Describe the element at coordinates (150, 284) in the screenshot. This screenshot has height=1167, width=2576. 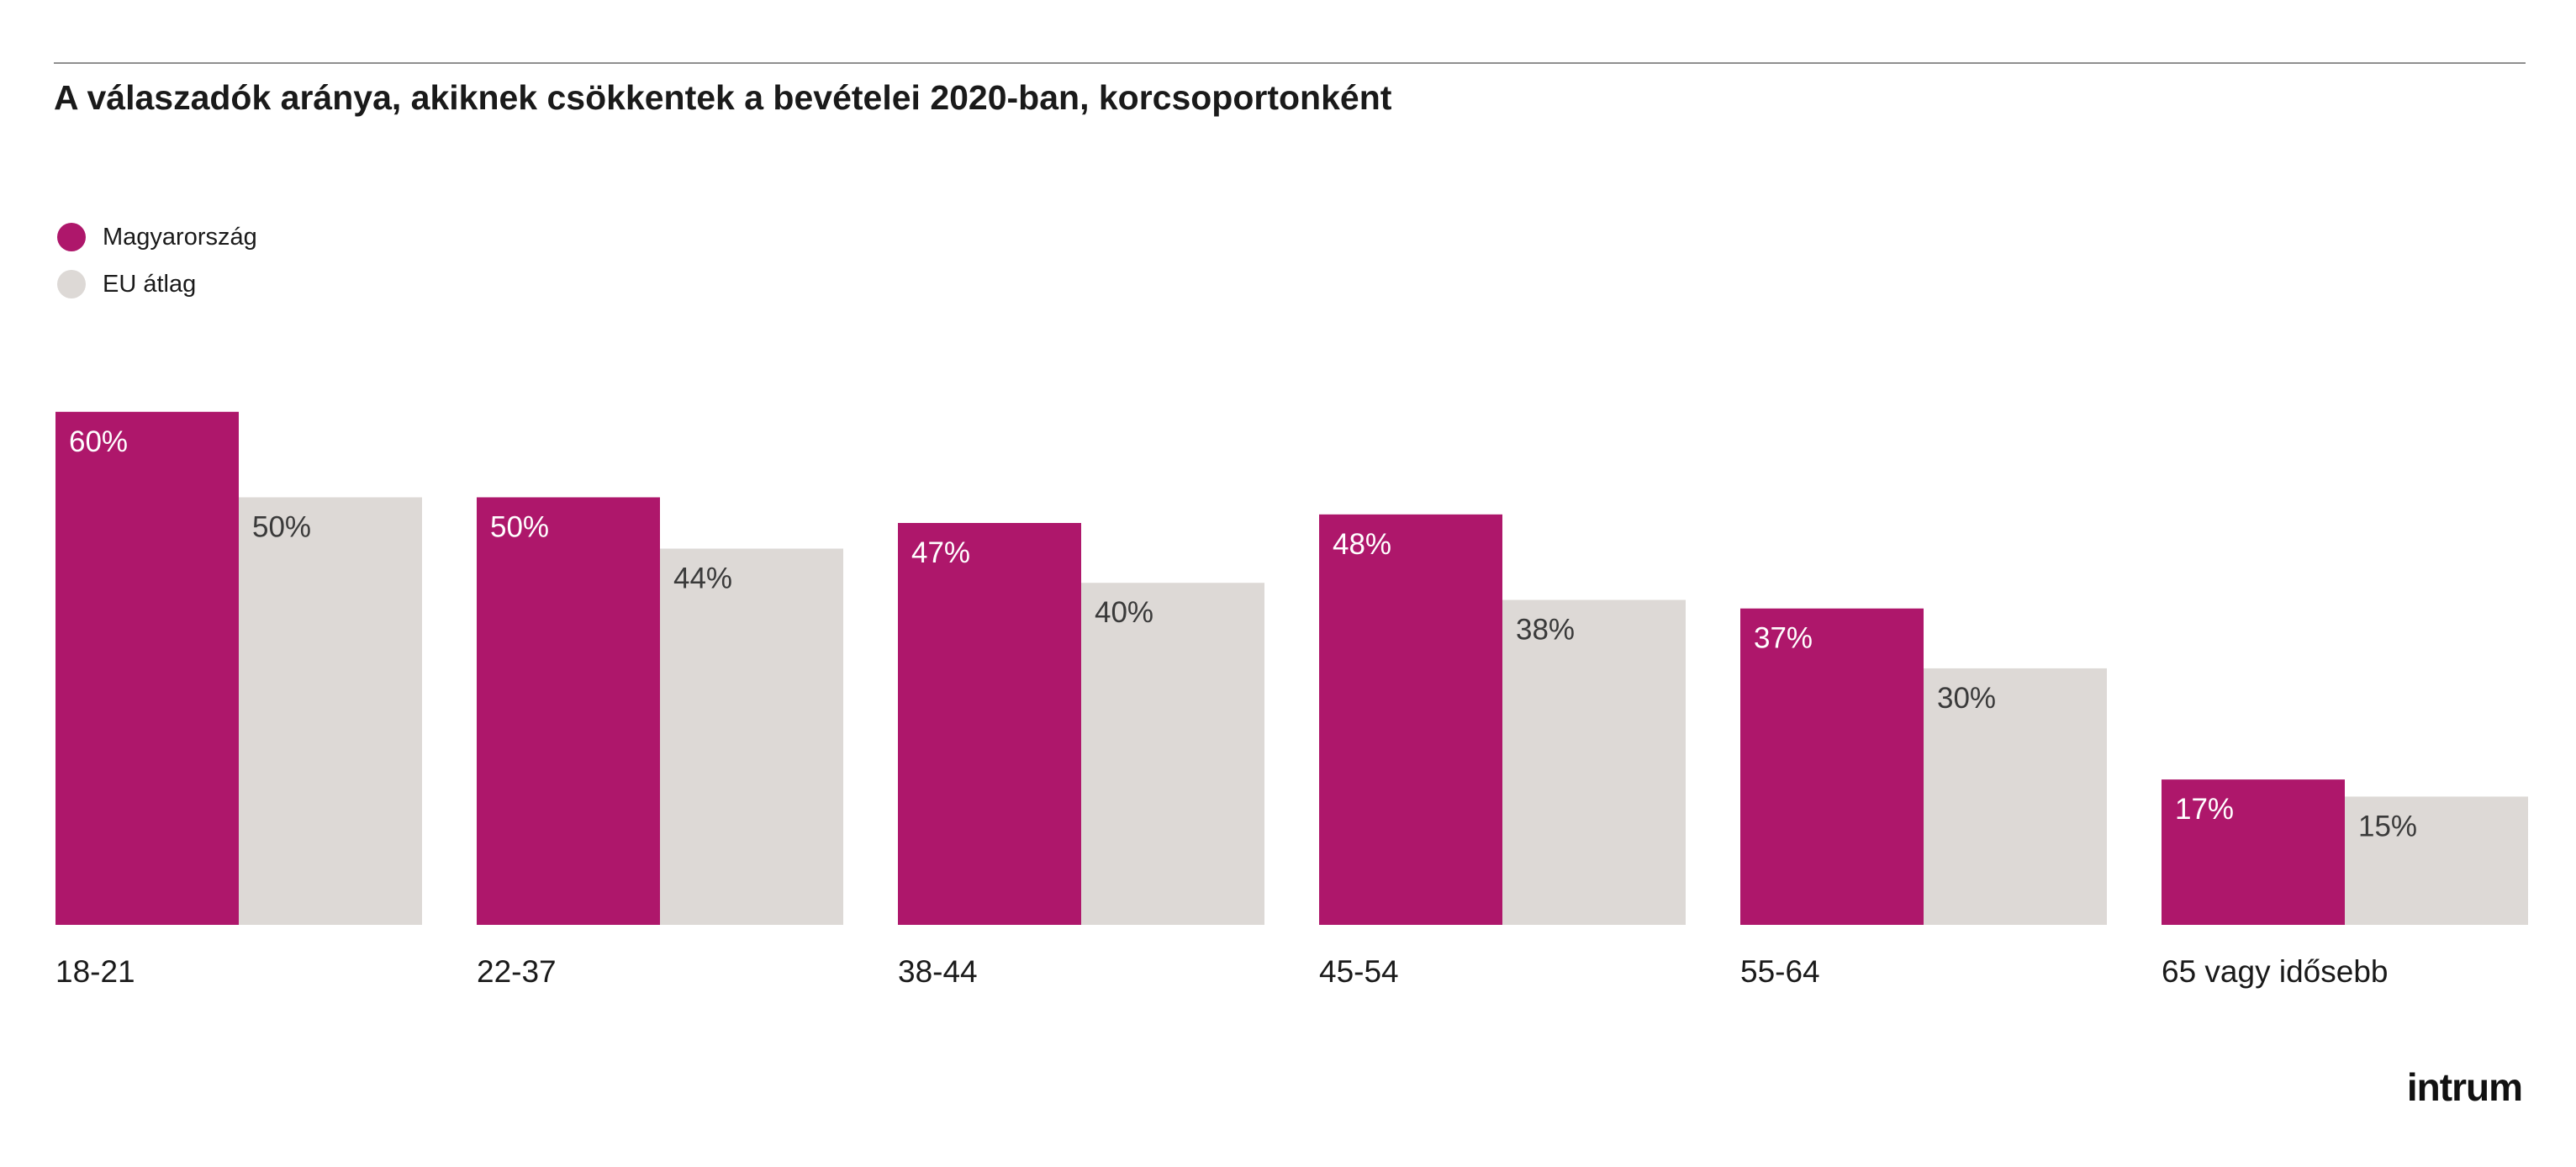
I see `legend-label-eu: EU átlag` at that location.